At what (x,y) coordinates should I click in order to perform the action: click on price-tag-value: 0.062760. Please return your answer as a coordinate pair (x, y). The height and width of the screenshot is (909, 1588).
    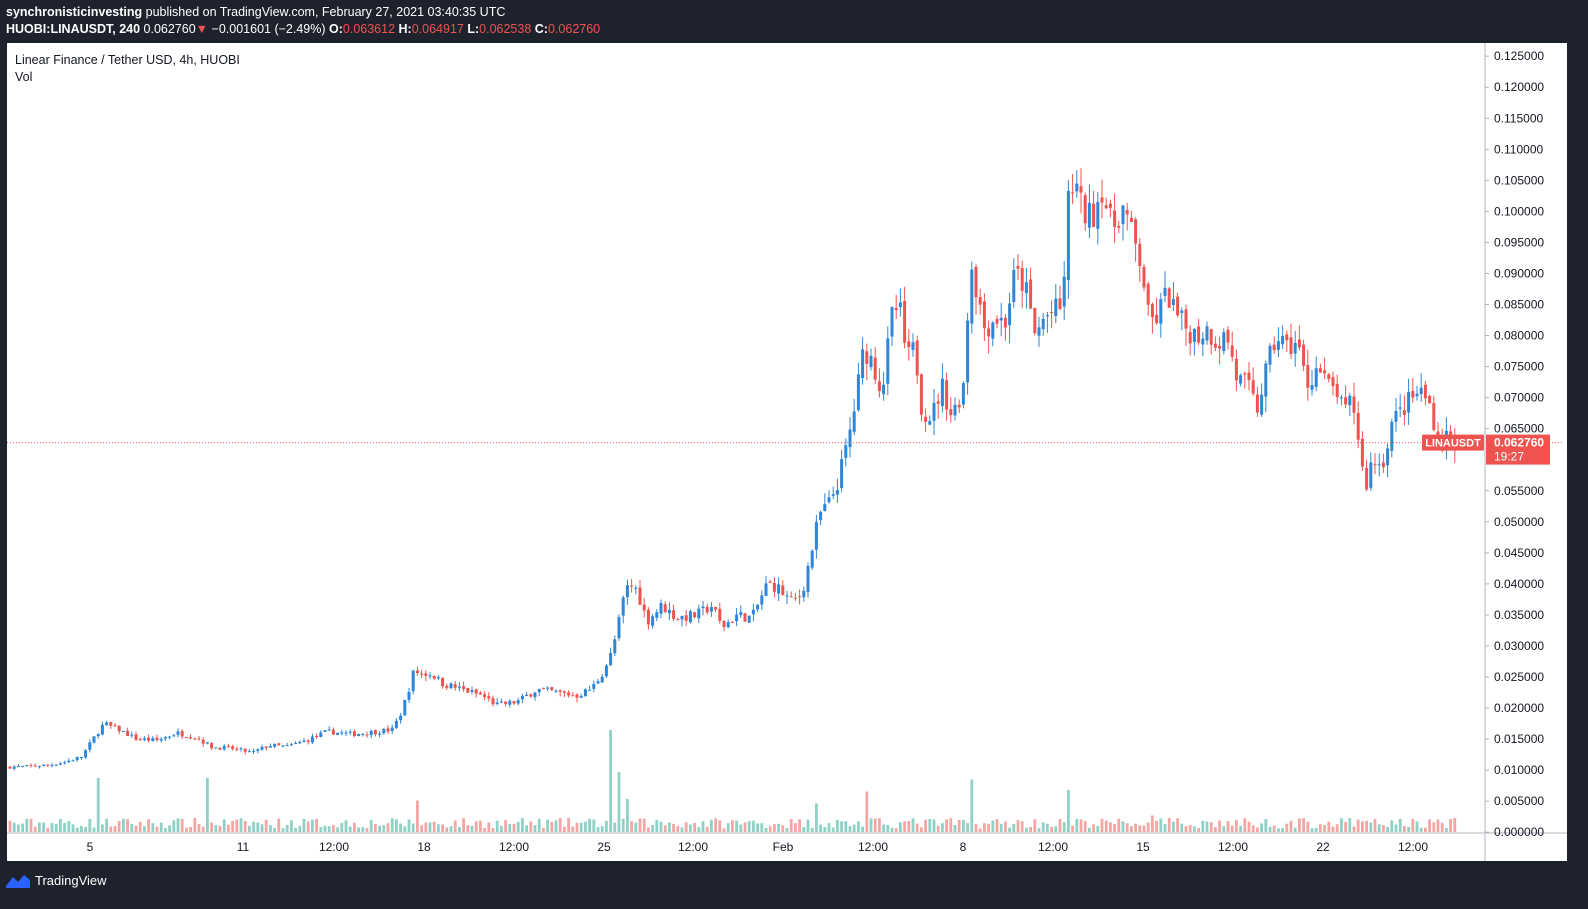
    Looking at the image, I should click on (1519, 443).